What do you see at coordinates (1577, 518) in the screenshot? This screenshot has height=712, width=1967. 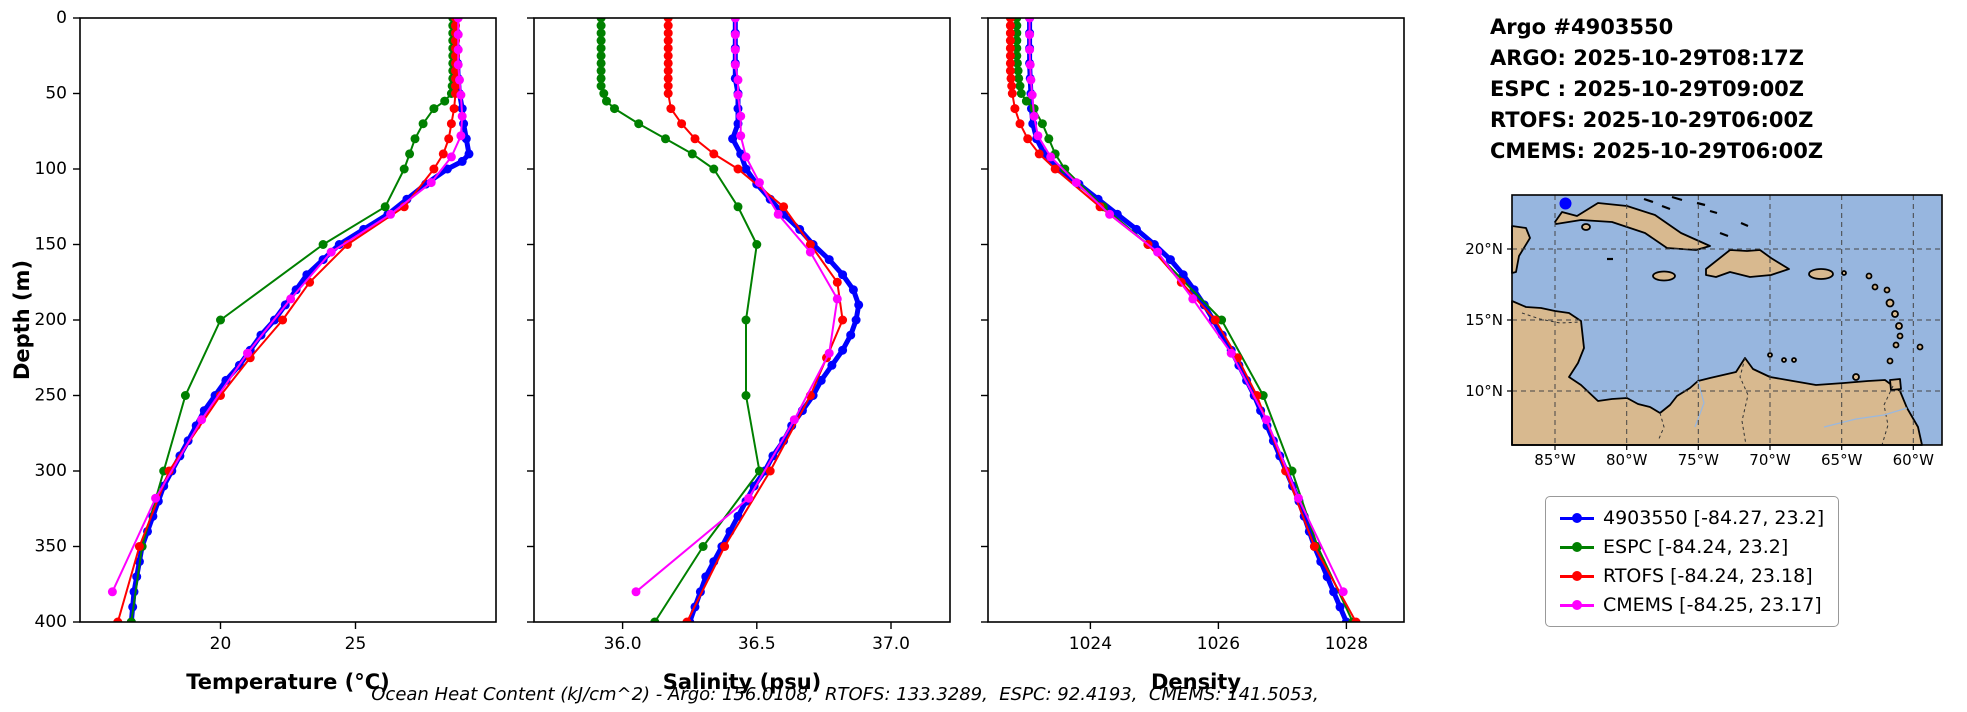 I see `argo-legend-marker-icon` at bounding box center [1577, 518].